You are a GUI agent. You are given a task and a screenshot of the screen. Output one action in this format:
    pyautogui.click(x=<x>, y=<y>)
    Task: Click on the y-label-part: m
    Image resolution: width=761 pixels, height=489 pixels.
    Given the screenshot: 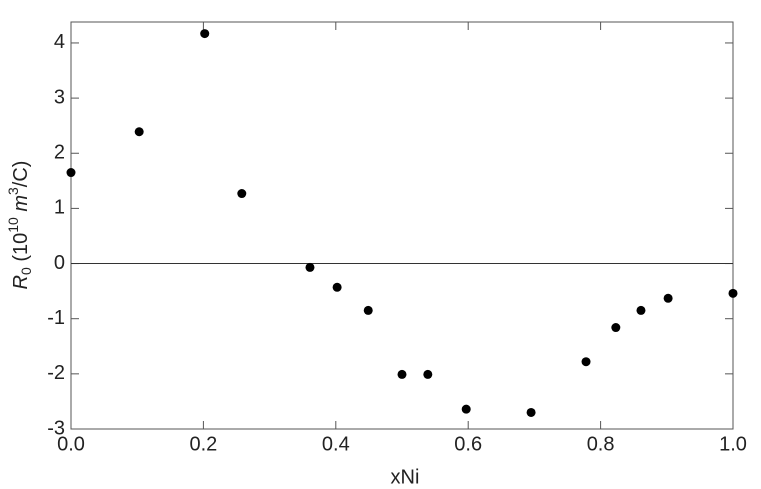 What is the action you would take?
    pyautogui.click(x=21, y=206)
    